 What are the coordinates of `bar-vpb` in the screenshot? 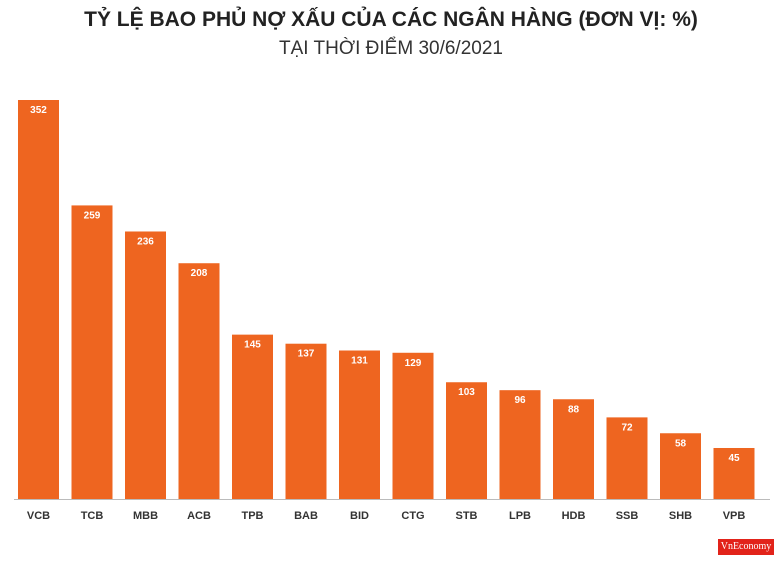 It's located at (734, 473).